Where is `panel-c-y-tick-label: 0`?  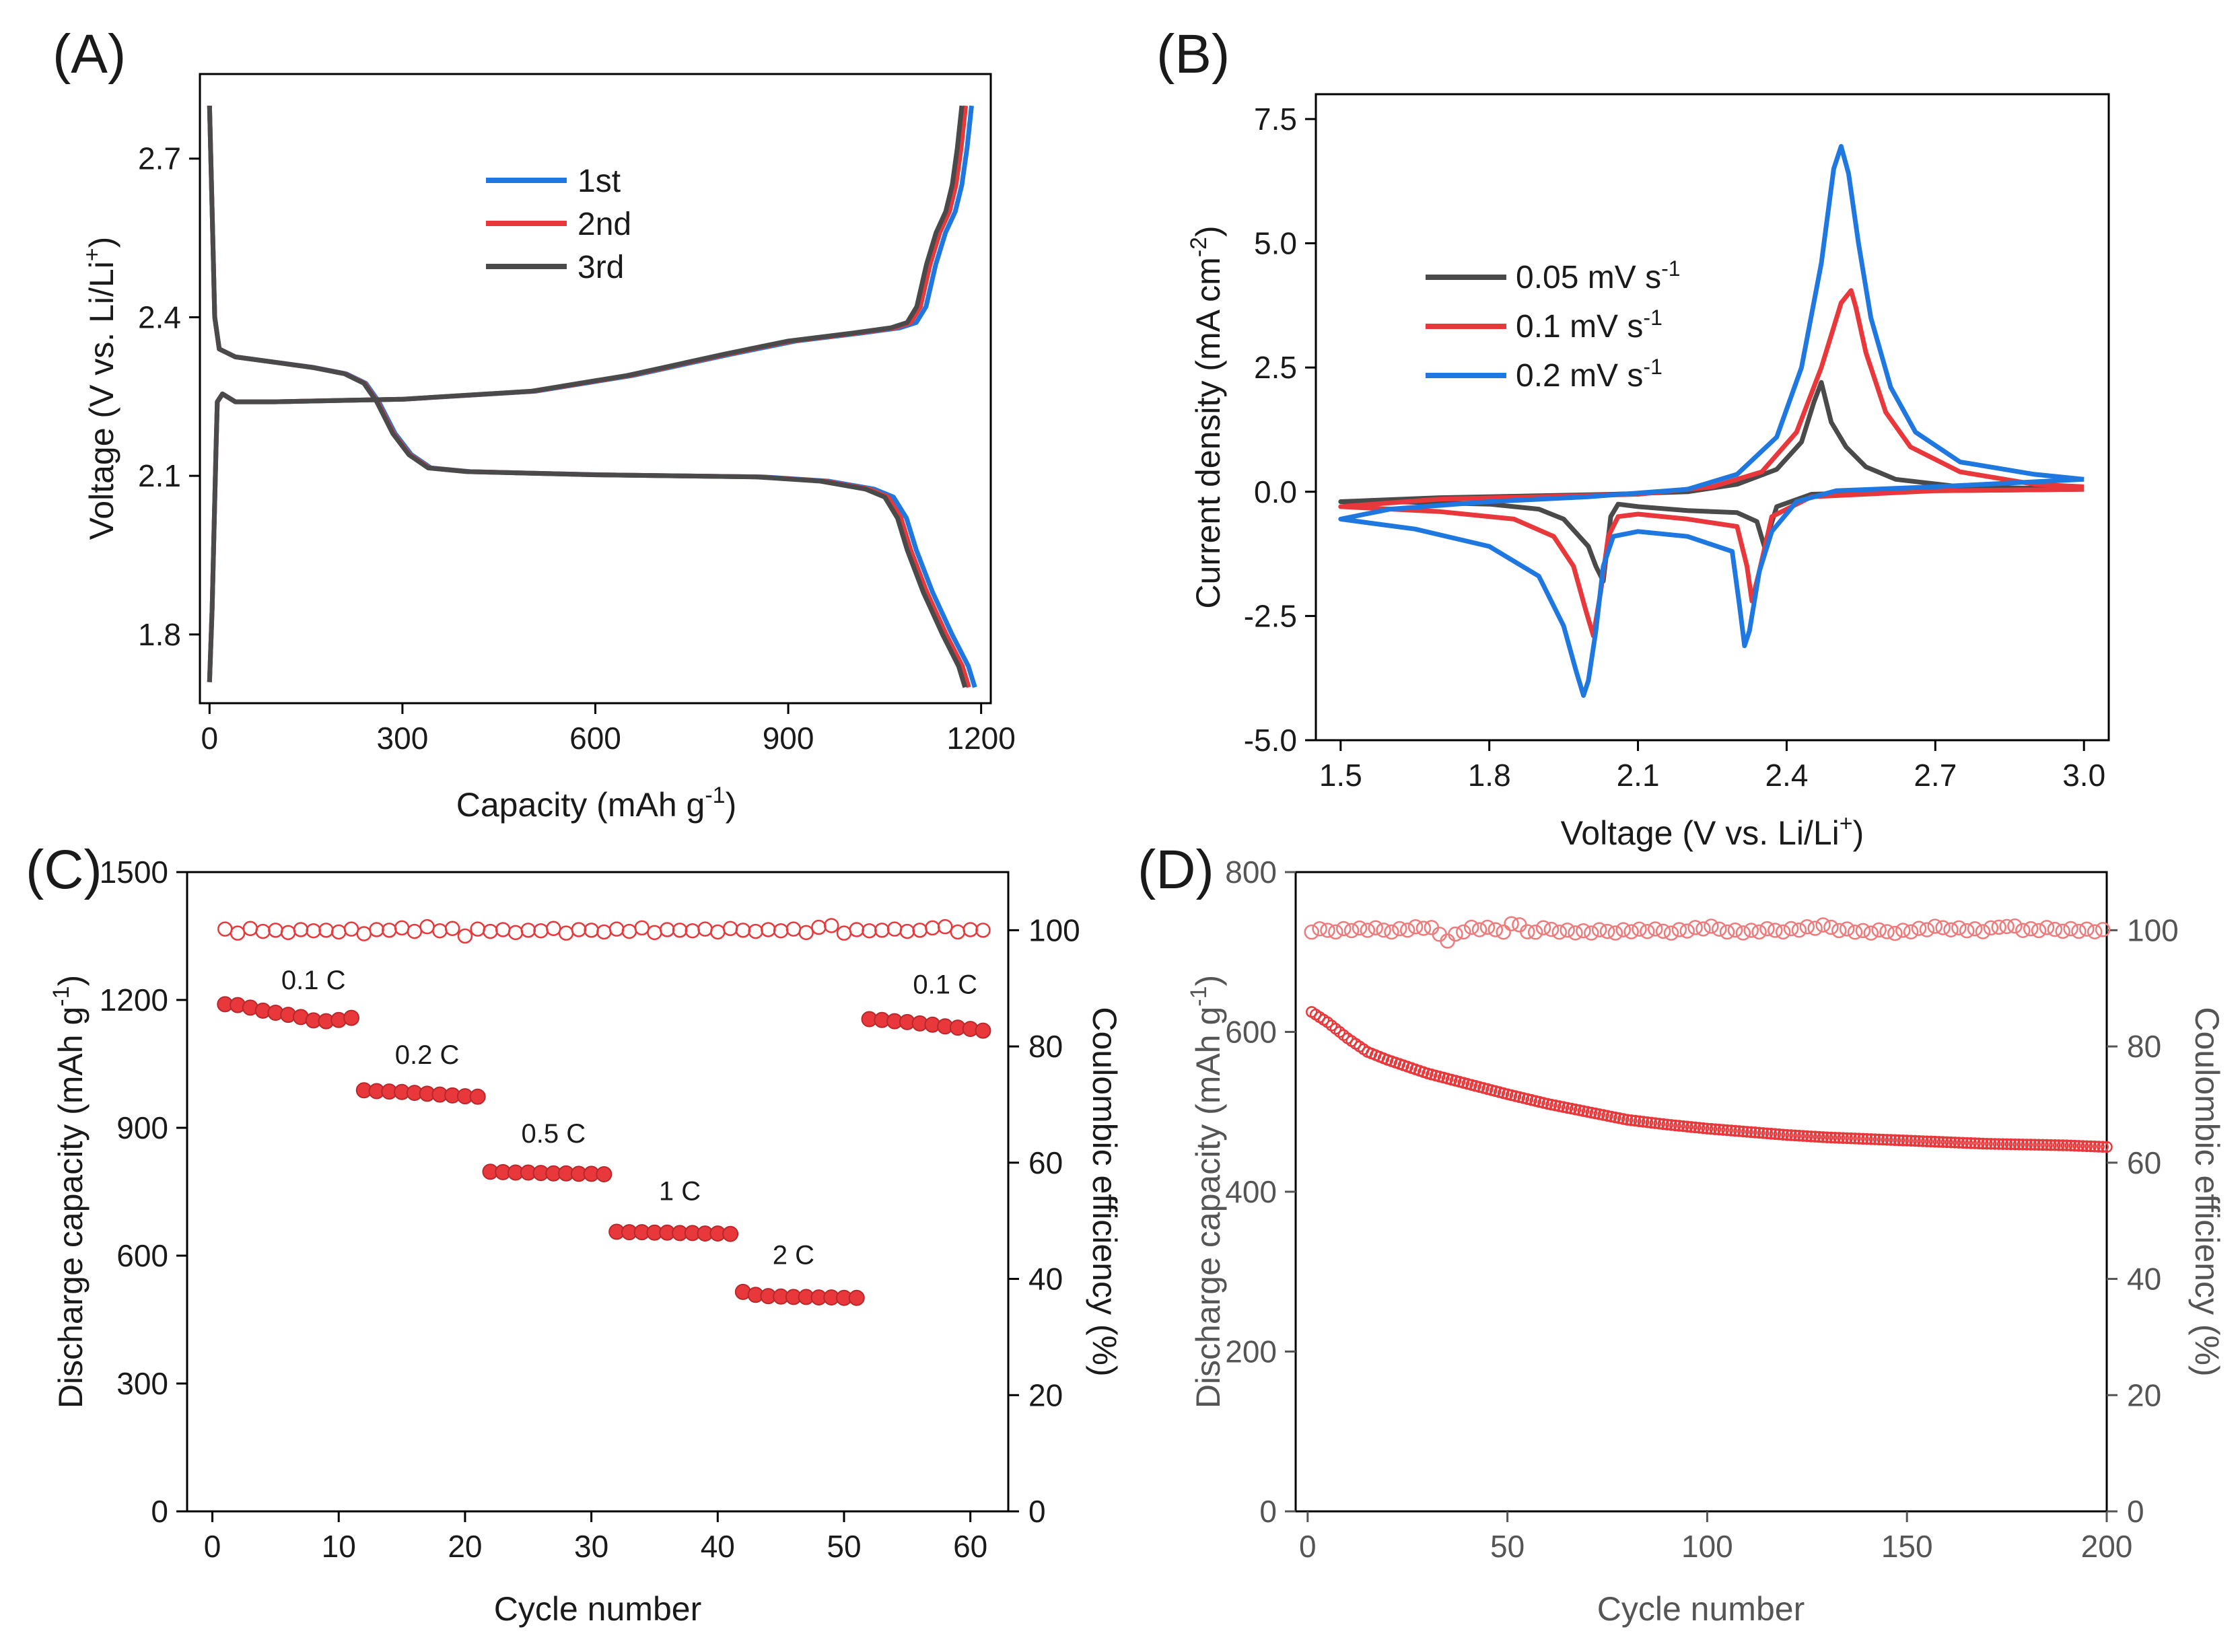 panel-c-y-tick-label: 0 is located at coordinates (160, 1511).